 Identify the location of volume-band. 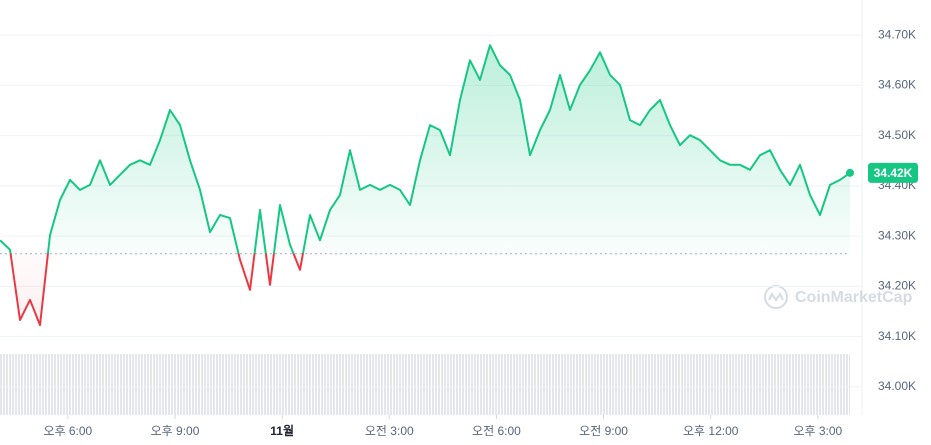
(425, 384).